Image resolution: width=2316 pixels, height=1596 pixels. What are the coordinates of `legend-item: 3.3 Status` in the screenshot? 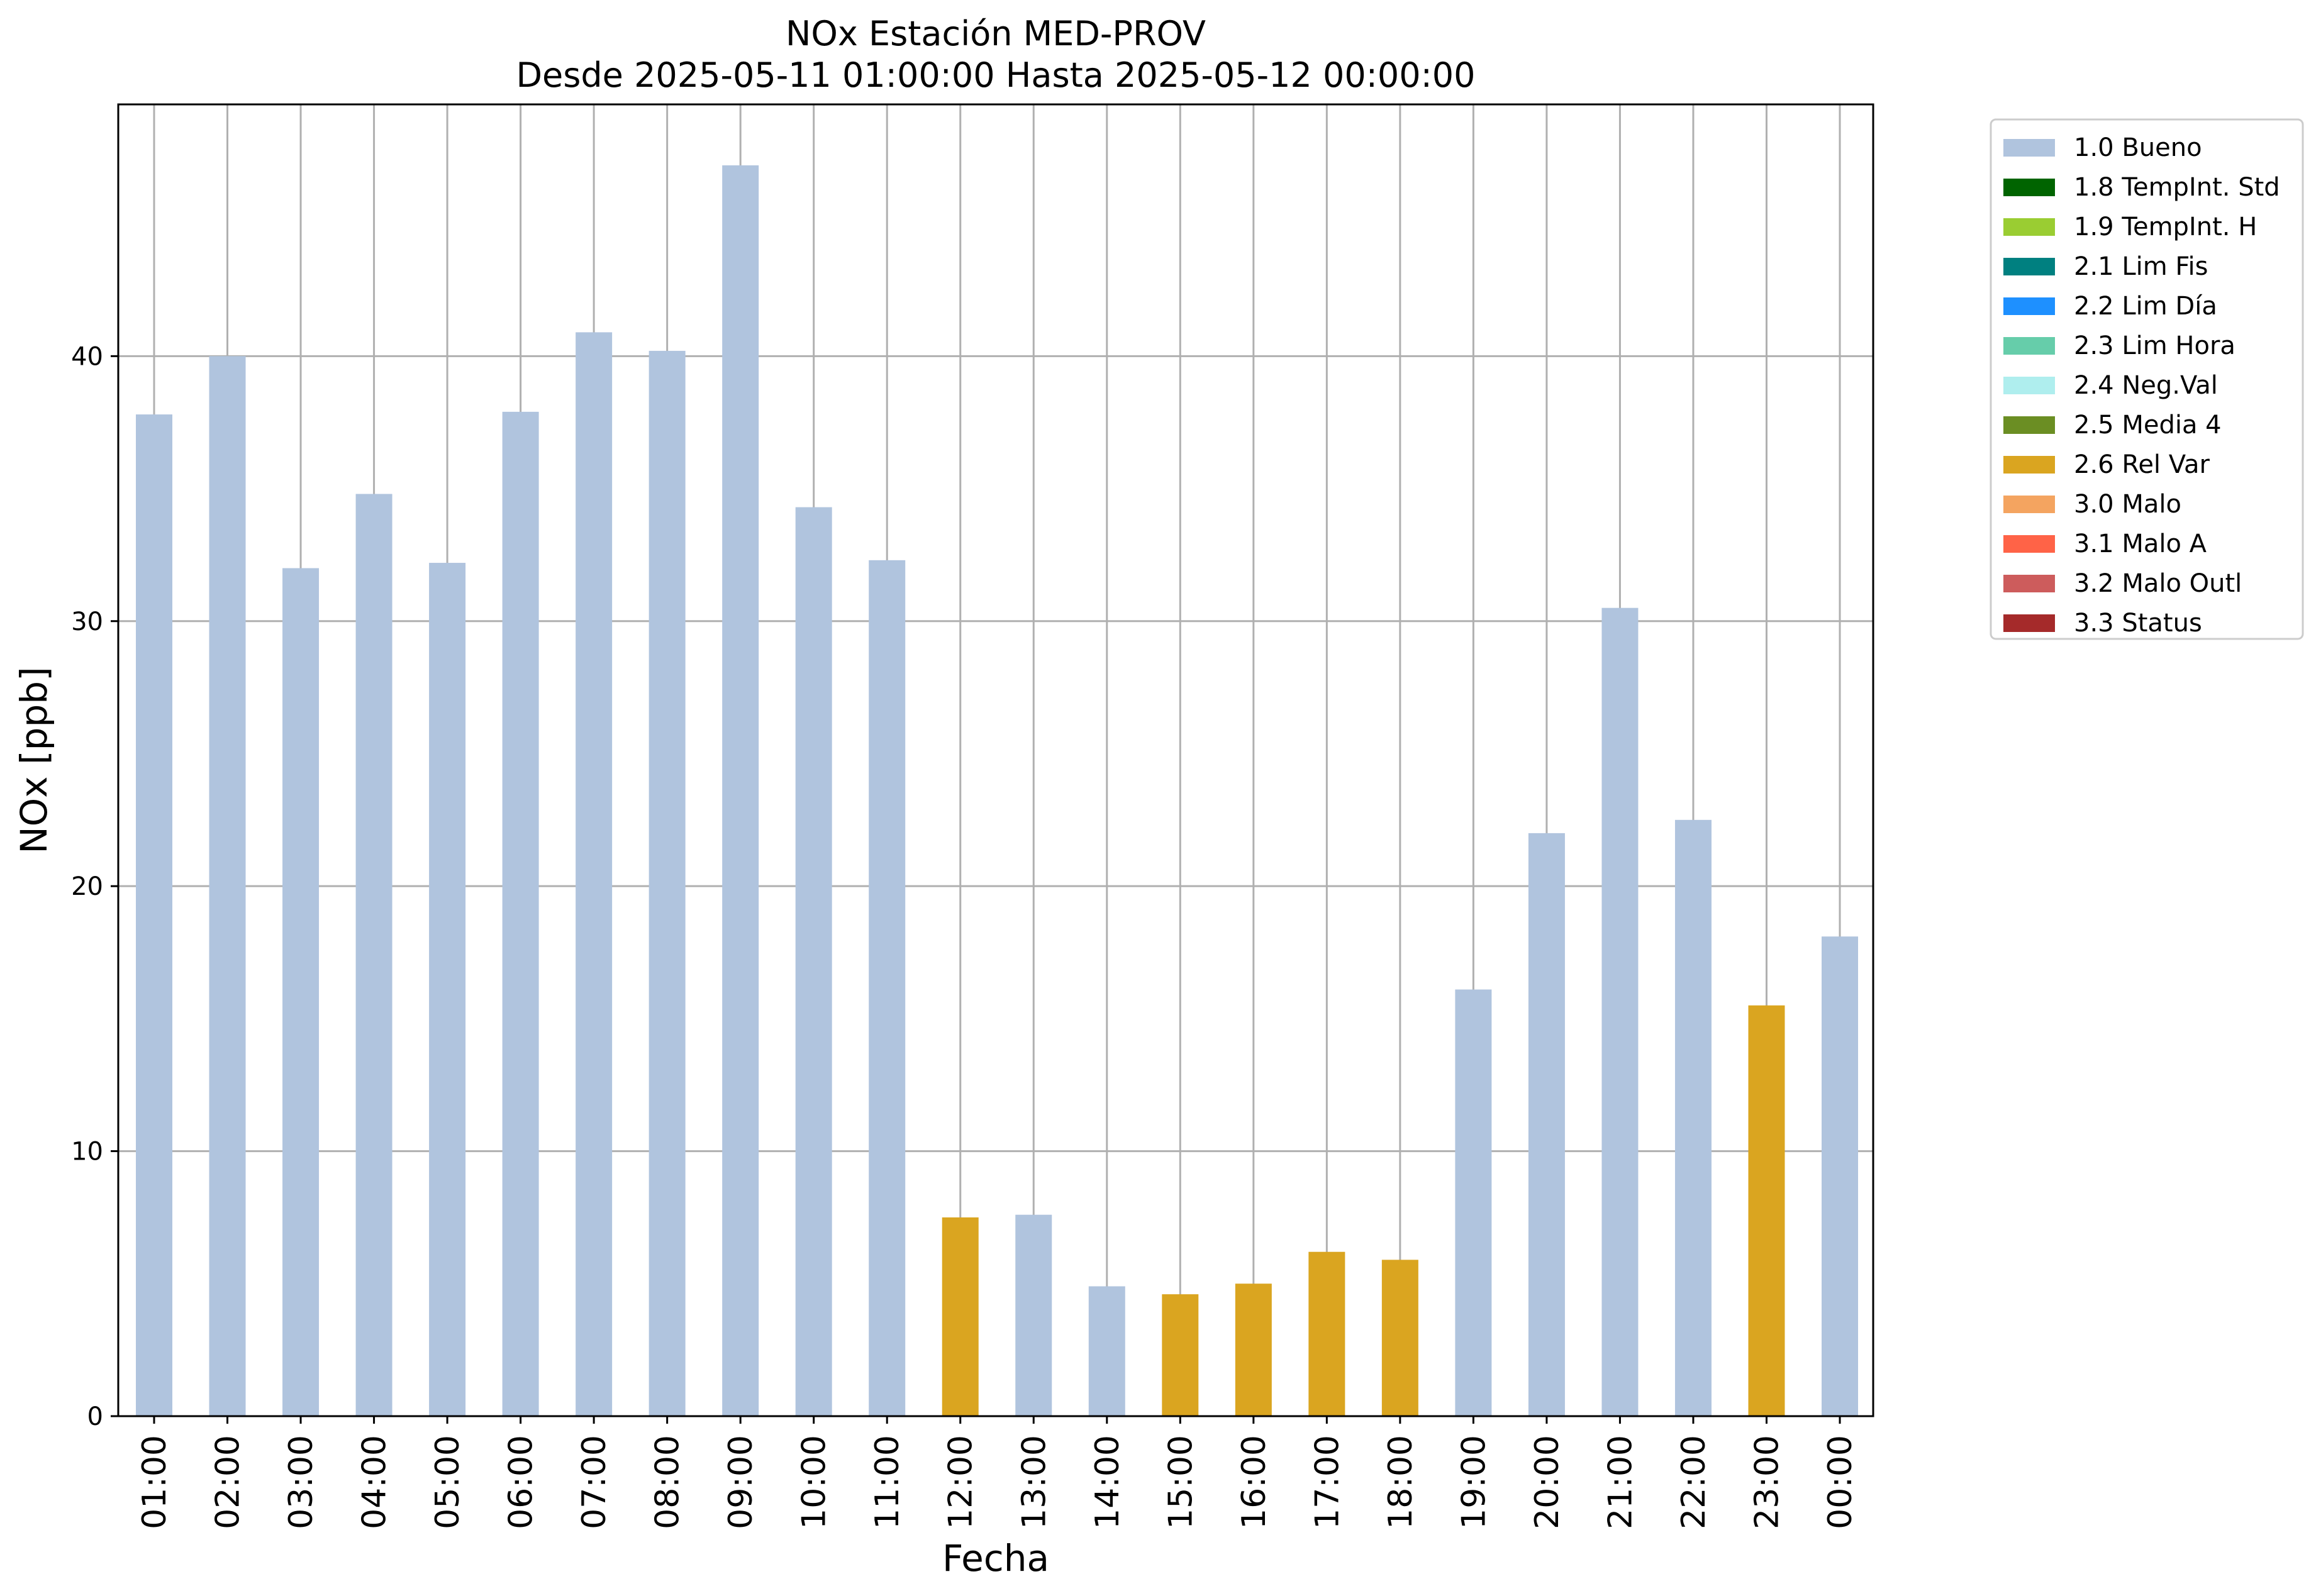 It's located at (2102, 623).